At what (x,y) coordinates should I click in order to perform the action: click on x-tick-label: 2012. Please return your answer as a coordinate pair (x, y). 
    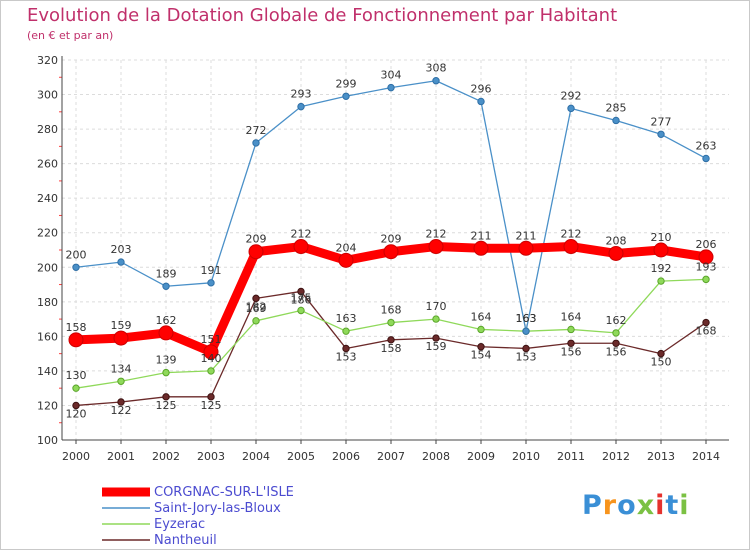
    Looking at the image, I should click on (616, 456).